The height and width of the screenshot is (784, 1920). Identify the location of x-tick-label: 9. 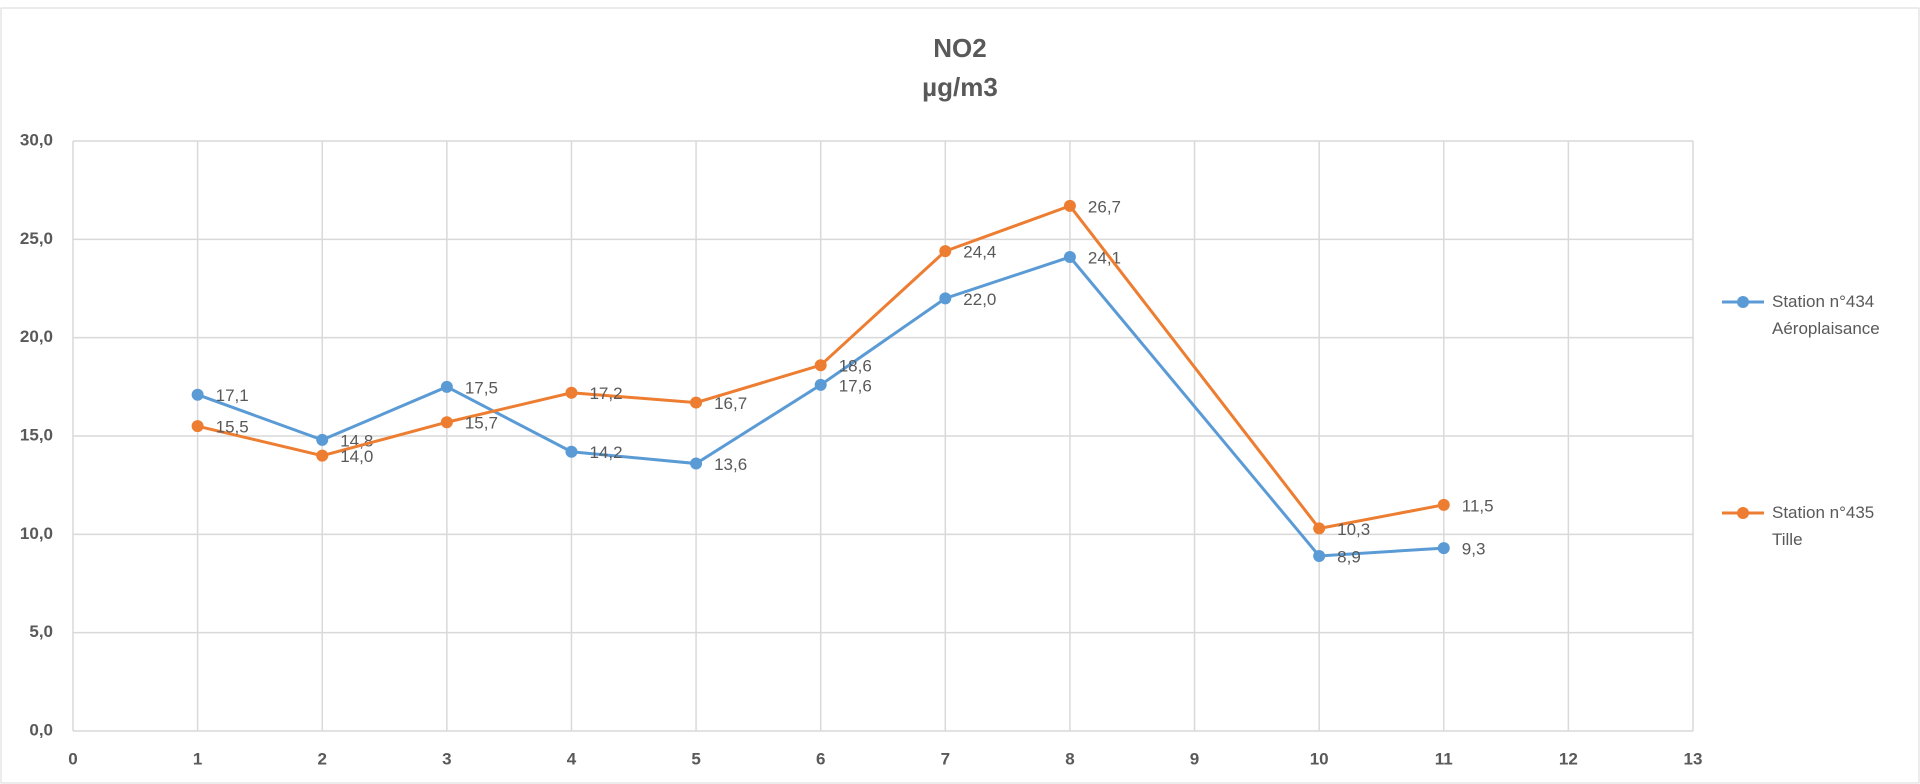
(1194, 758).